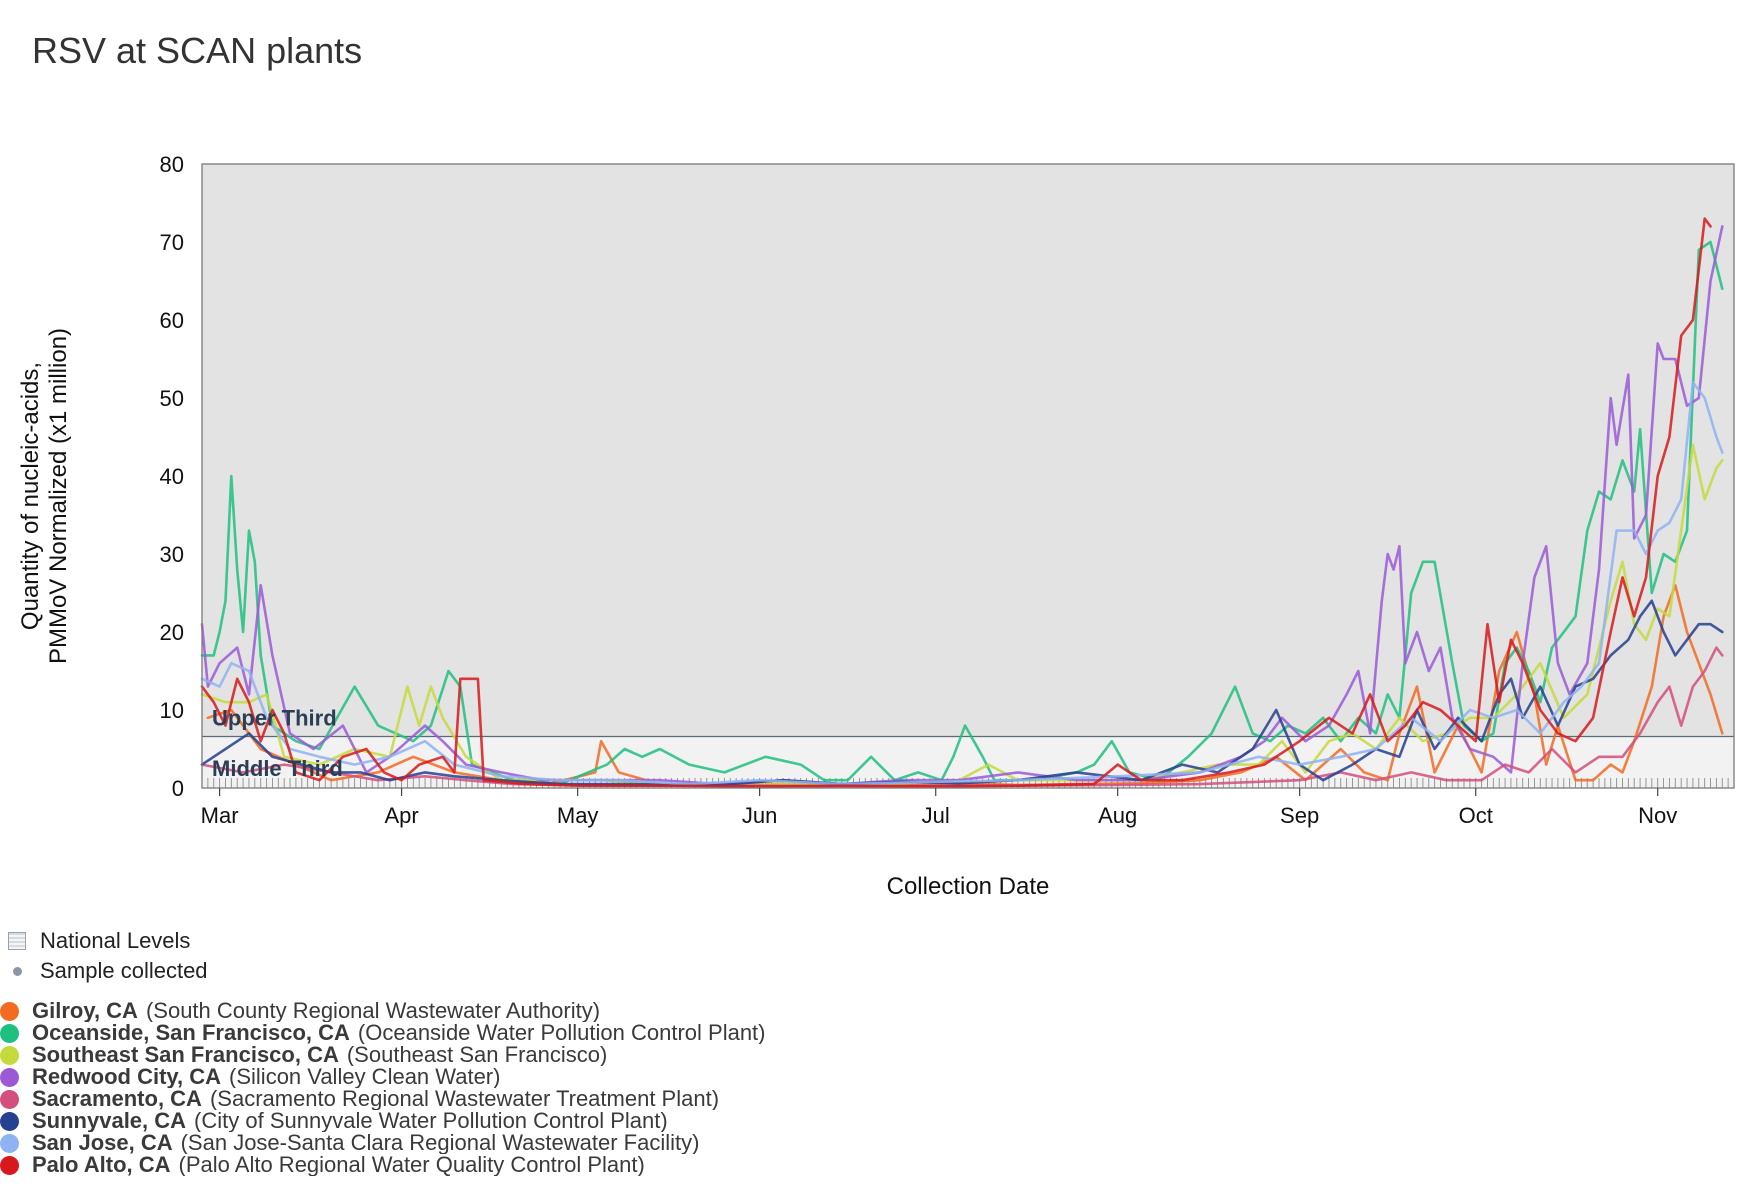 This screenshot has width=1760, height=1184. What do you see at coordinates (172, 242) in the screenshot?
I see `y-tick-label: 70` at bounding box center [172, 242].